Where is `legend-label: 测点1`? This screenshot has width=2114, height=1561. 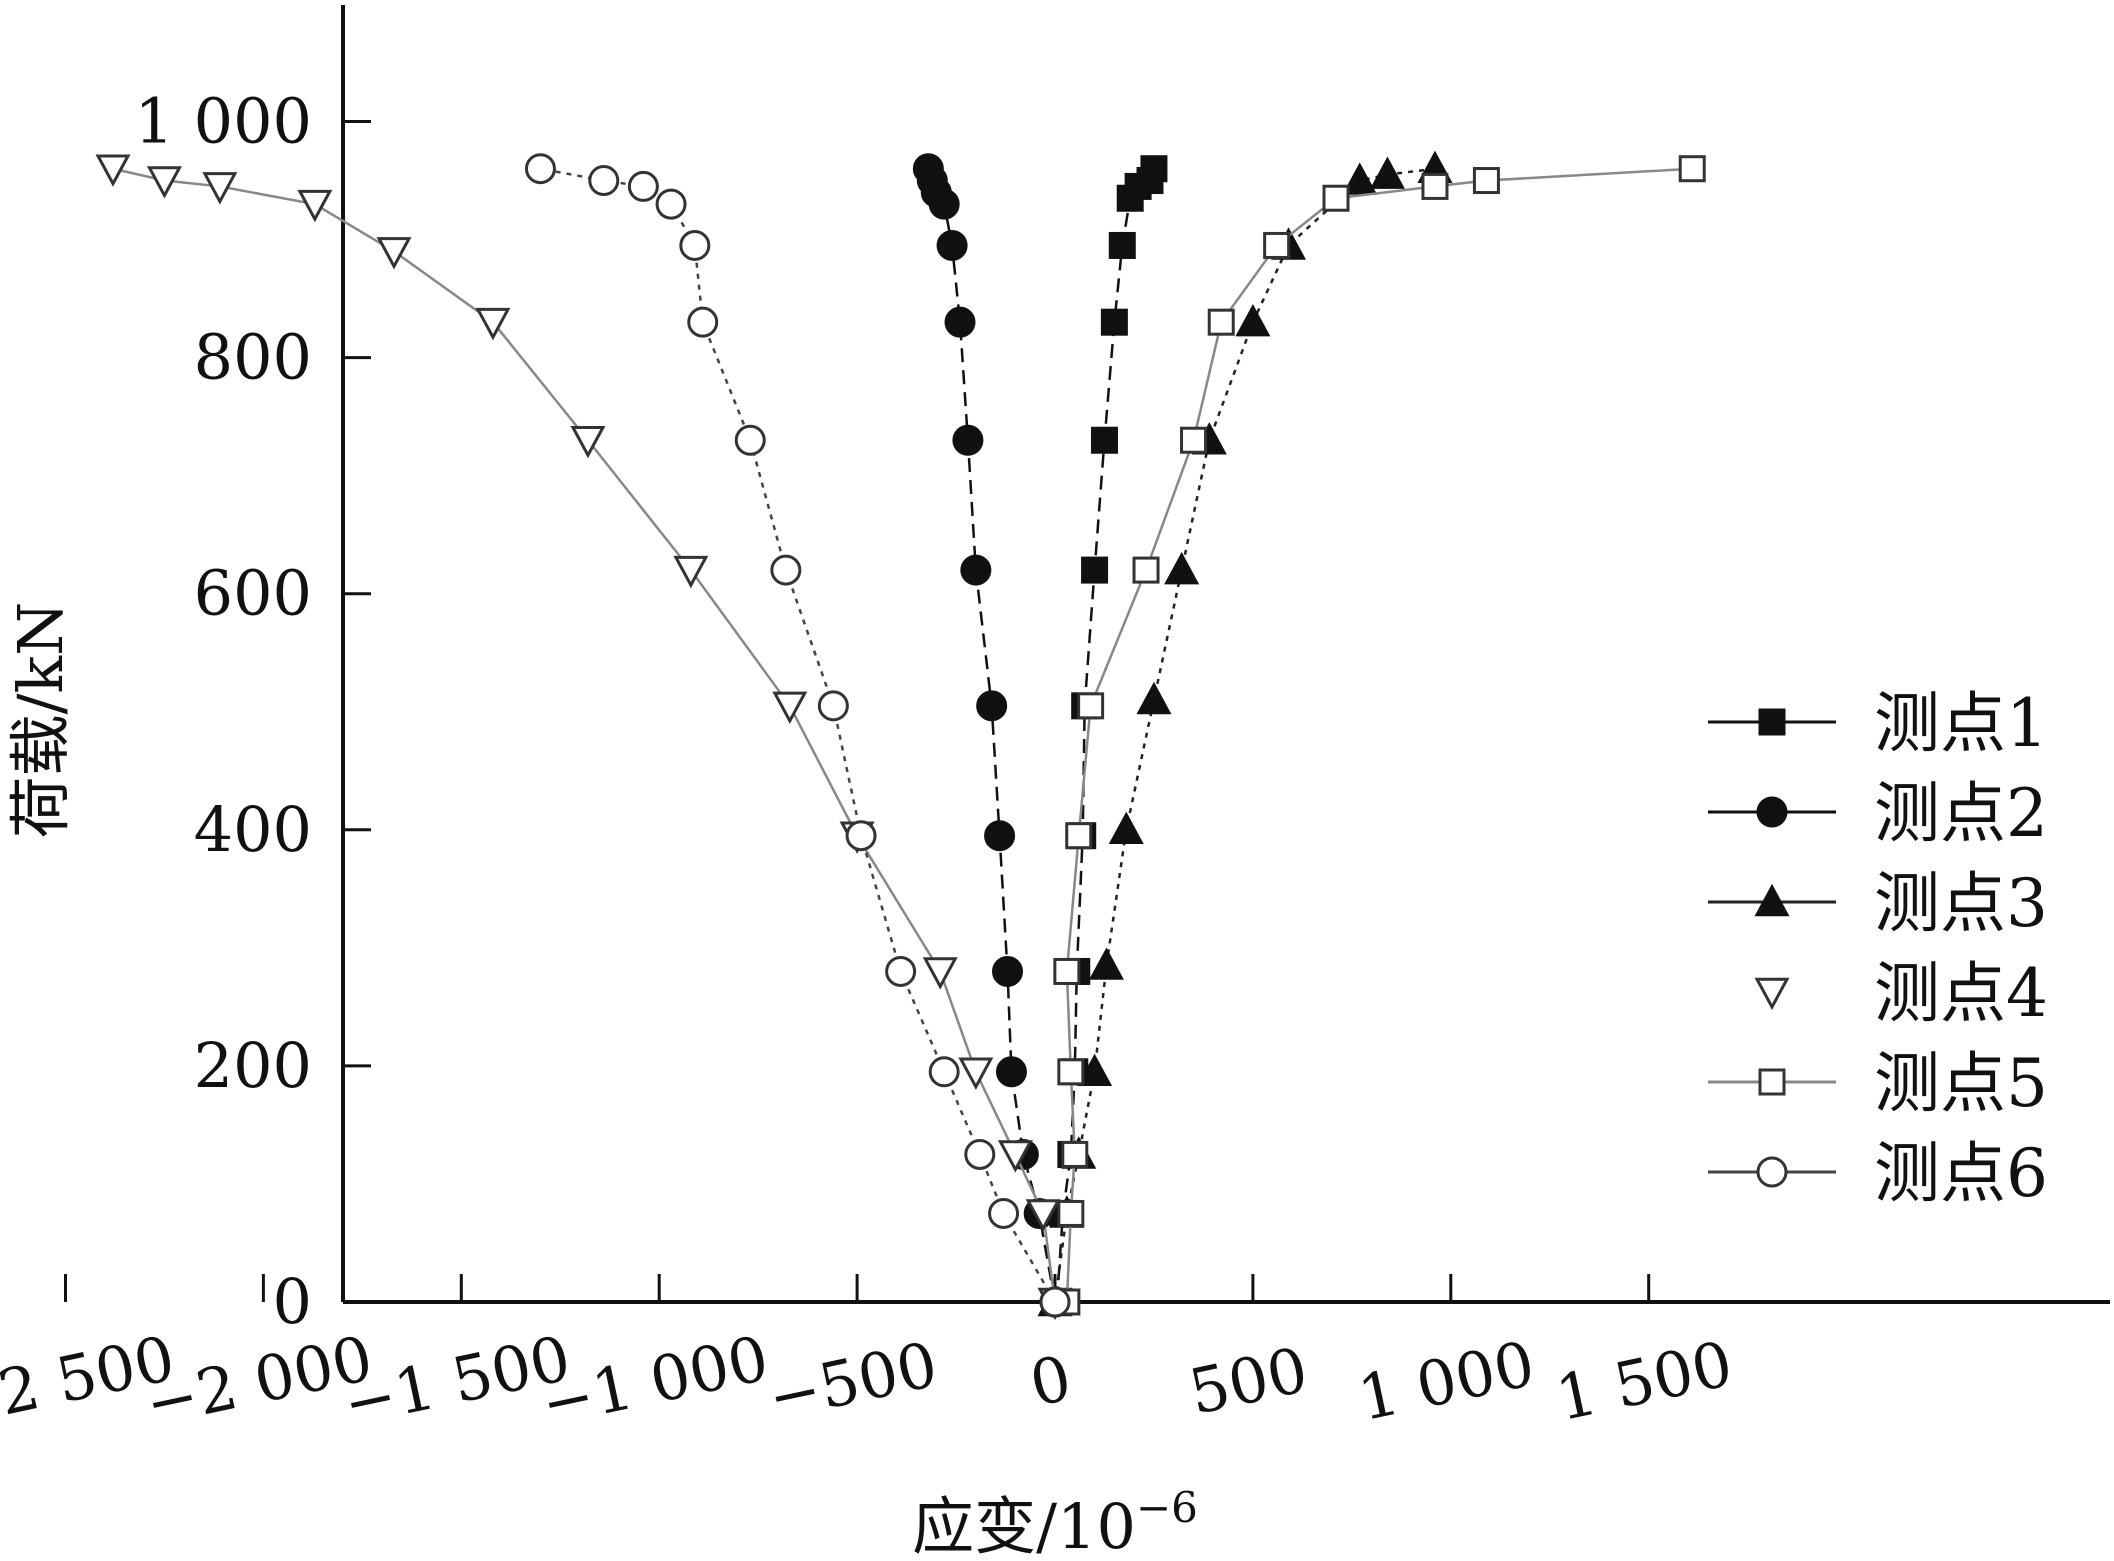
legend-label: 测点1 is located at coordinates (1961, 723).